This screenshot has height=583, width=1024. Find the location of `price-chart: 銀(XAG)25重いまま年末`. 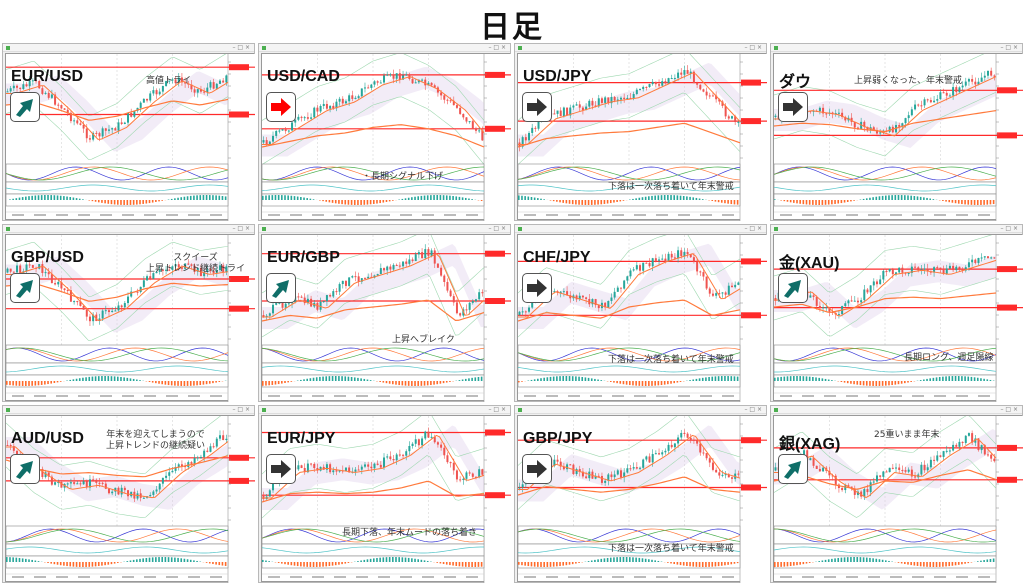

price-chart: 銀(XAG)25重いまま年末 is located at coordinates (897, 498).